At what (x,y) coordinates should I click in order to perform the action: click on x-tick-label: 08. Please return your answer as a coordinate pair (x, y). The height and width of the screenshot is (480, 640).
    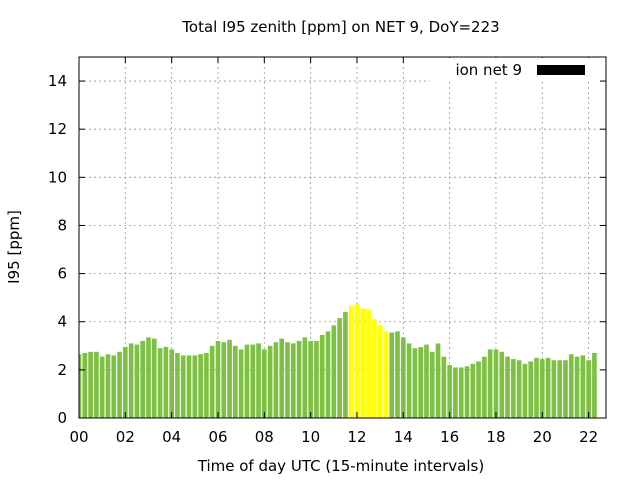
    Looking at the image, I should click on (264, 437).